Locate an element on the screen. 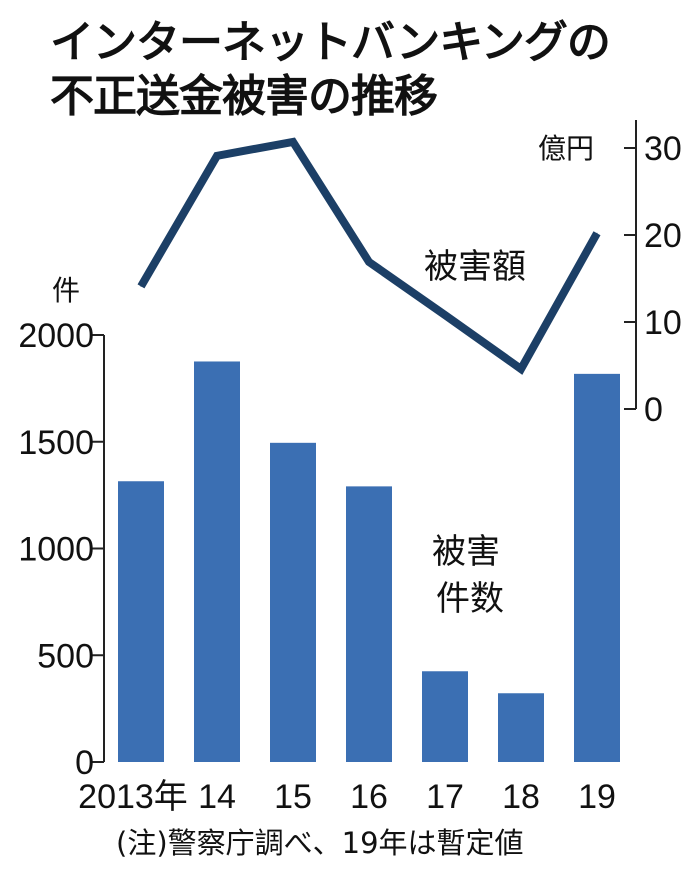 Image resolution: width=696 pixels, height=879 pixels. x-axis-label: 16 is located at coordinates (369, 797).